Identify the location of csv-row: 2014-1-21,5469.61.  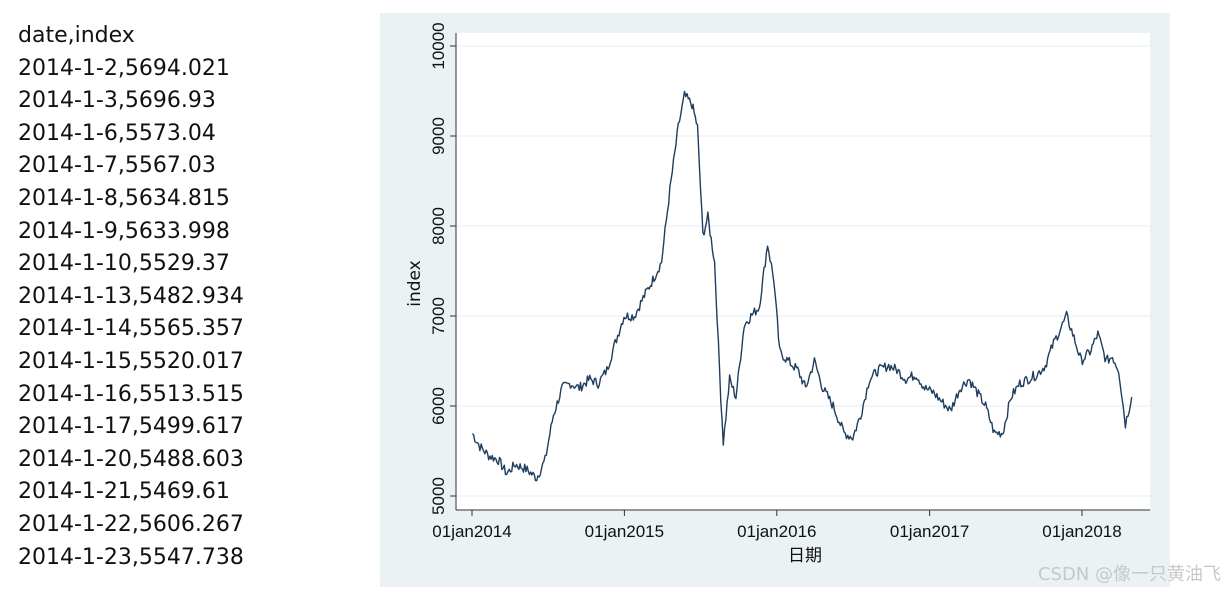
(124, 492).